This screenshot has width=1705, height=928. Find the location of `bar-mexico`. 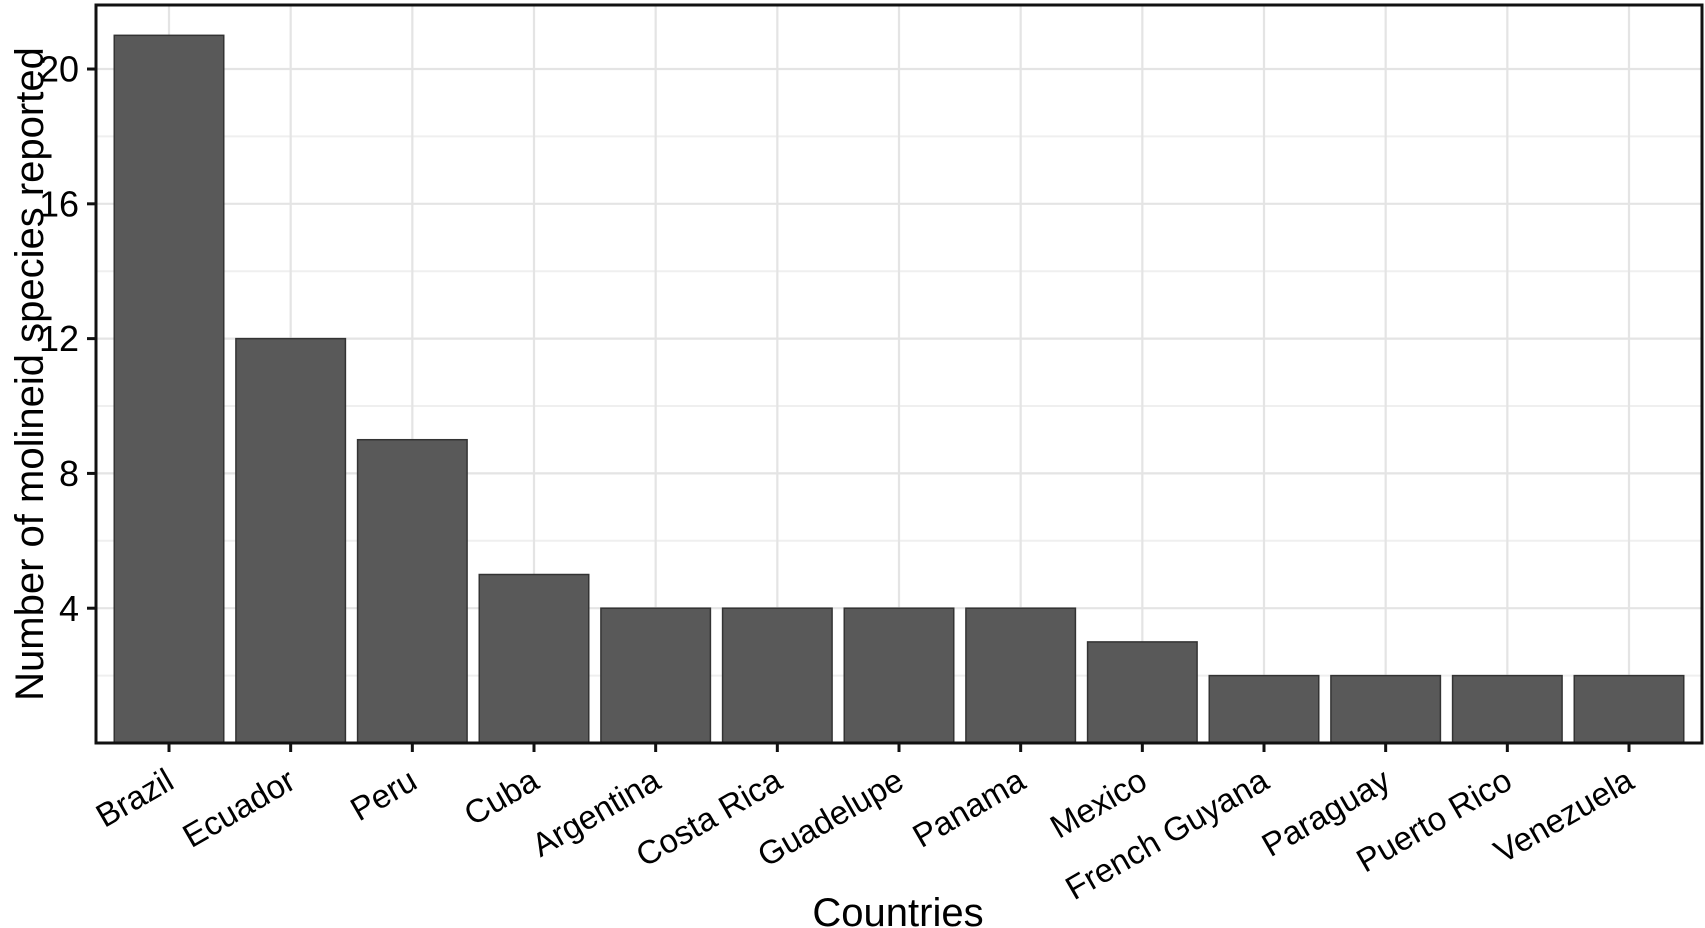

bar-mexico is located at coordinates (1142, 692).